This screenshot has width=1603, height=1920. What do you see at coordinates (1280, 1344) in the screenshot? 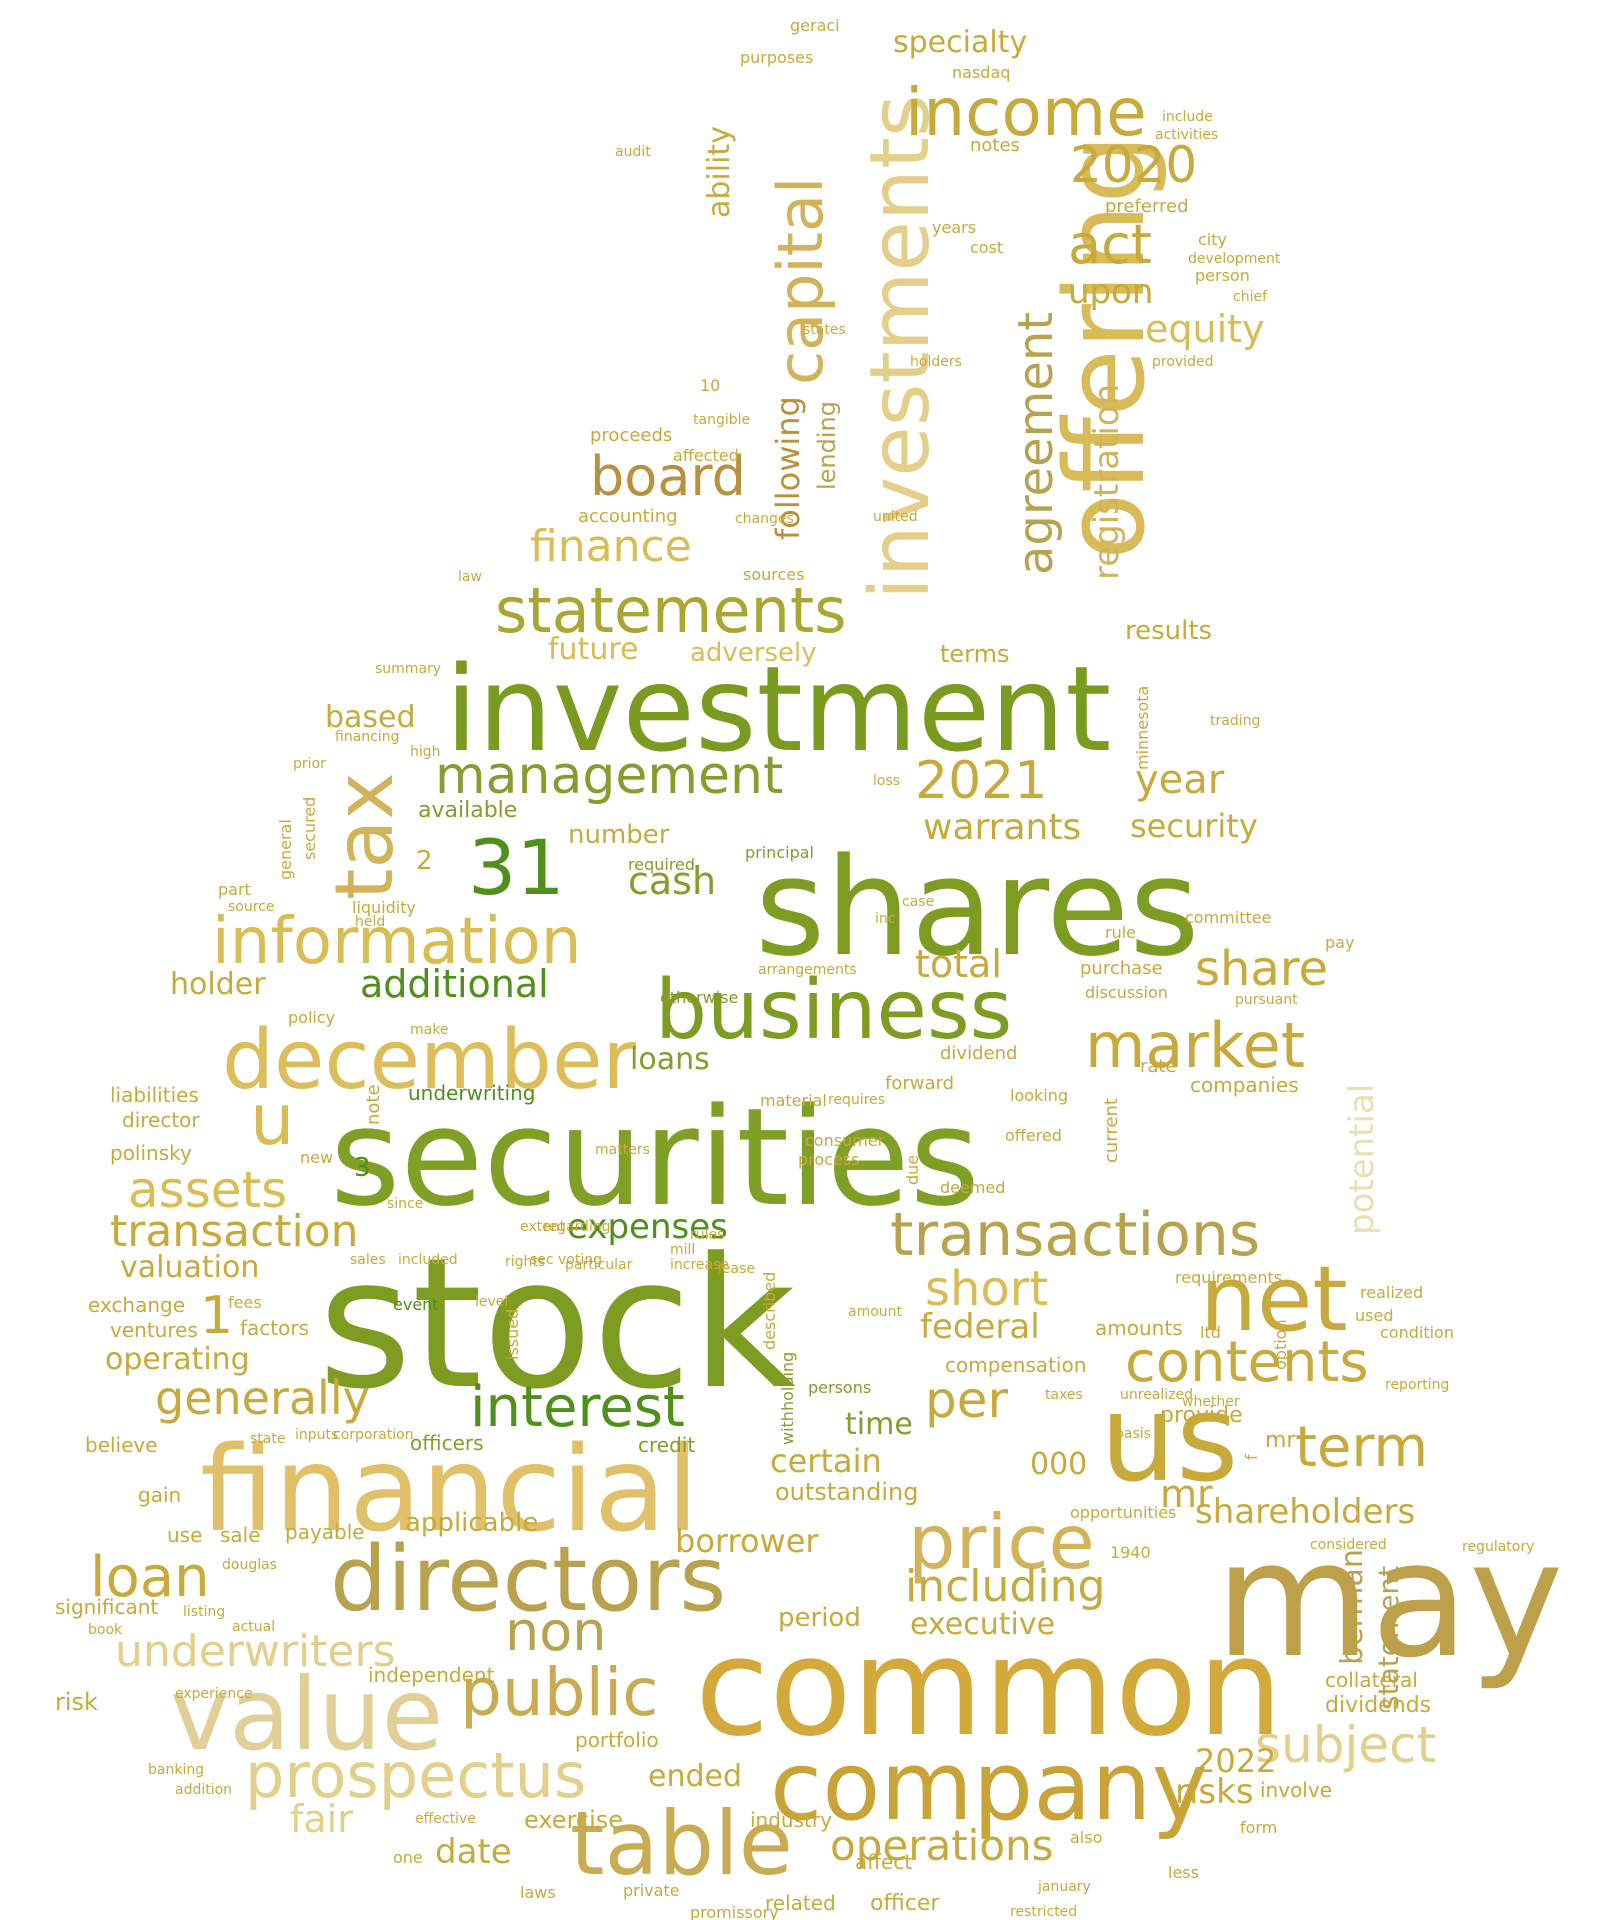
I see `word: option` at bounding box center [1280, 1344].